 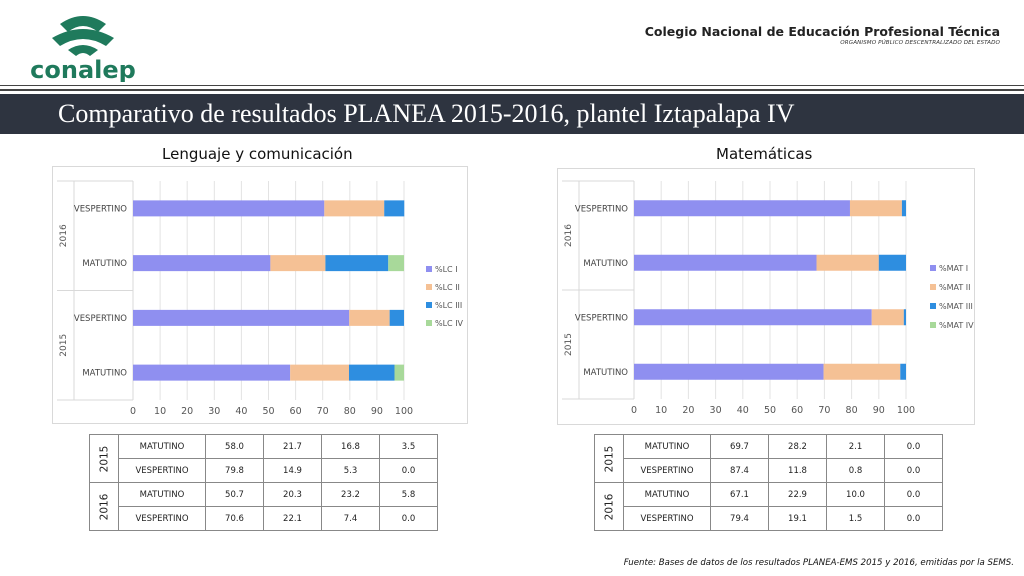 I want to click on x-tick-label: 0, so click(x=133, y=411).